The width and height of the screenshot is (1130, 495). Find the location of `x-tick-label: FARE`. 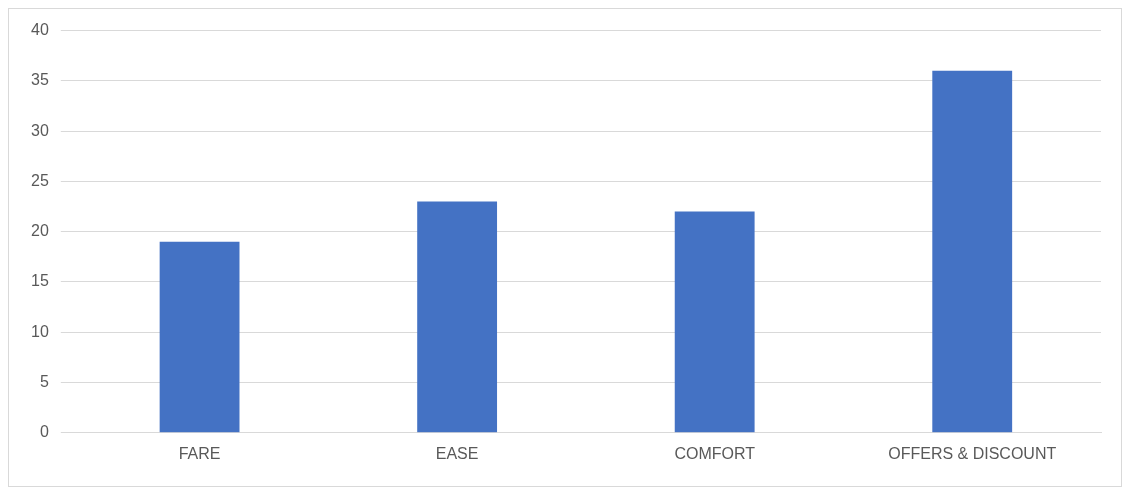

x-tick-label: FARE is located at coordinates (199, 453).